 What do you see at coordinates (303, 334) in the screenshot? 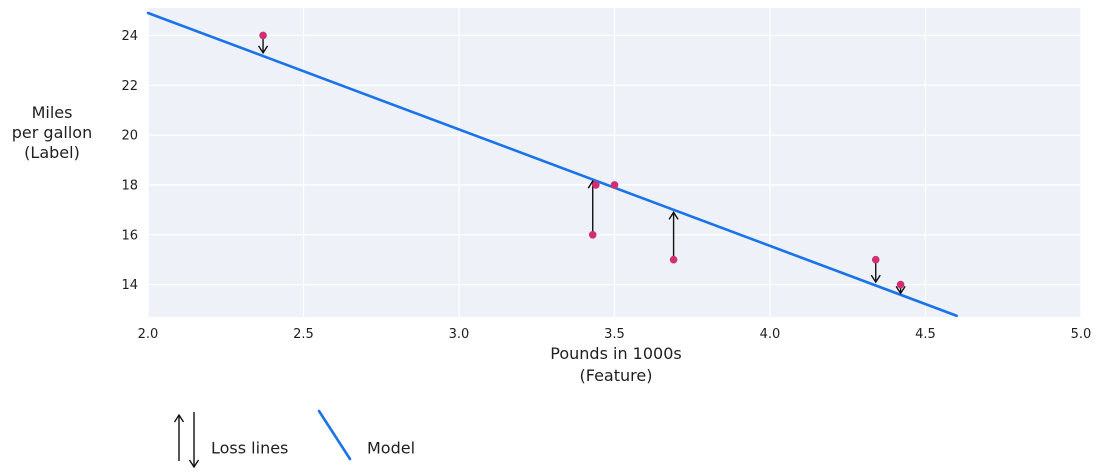
I see `x-tick-label: 2.5` at bounding box center [303, 334].